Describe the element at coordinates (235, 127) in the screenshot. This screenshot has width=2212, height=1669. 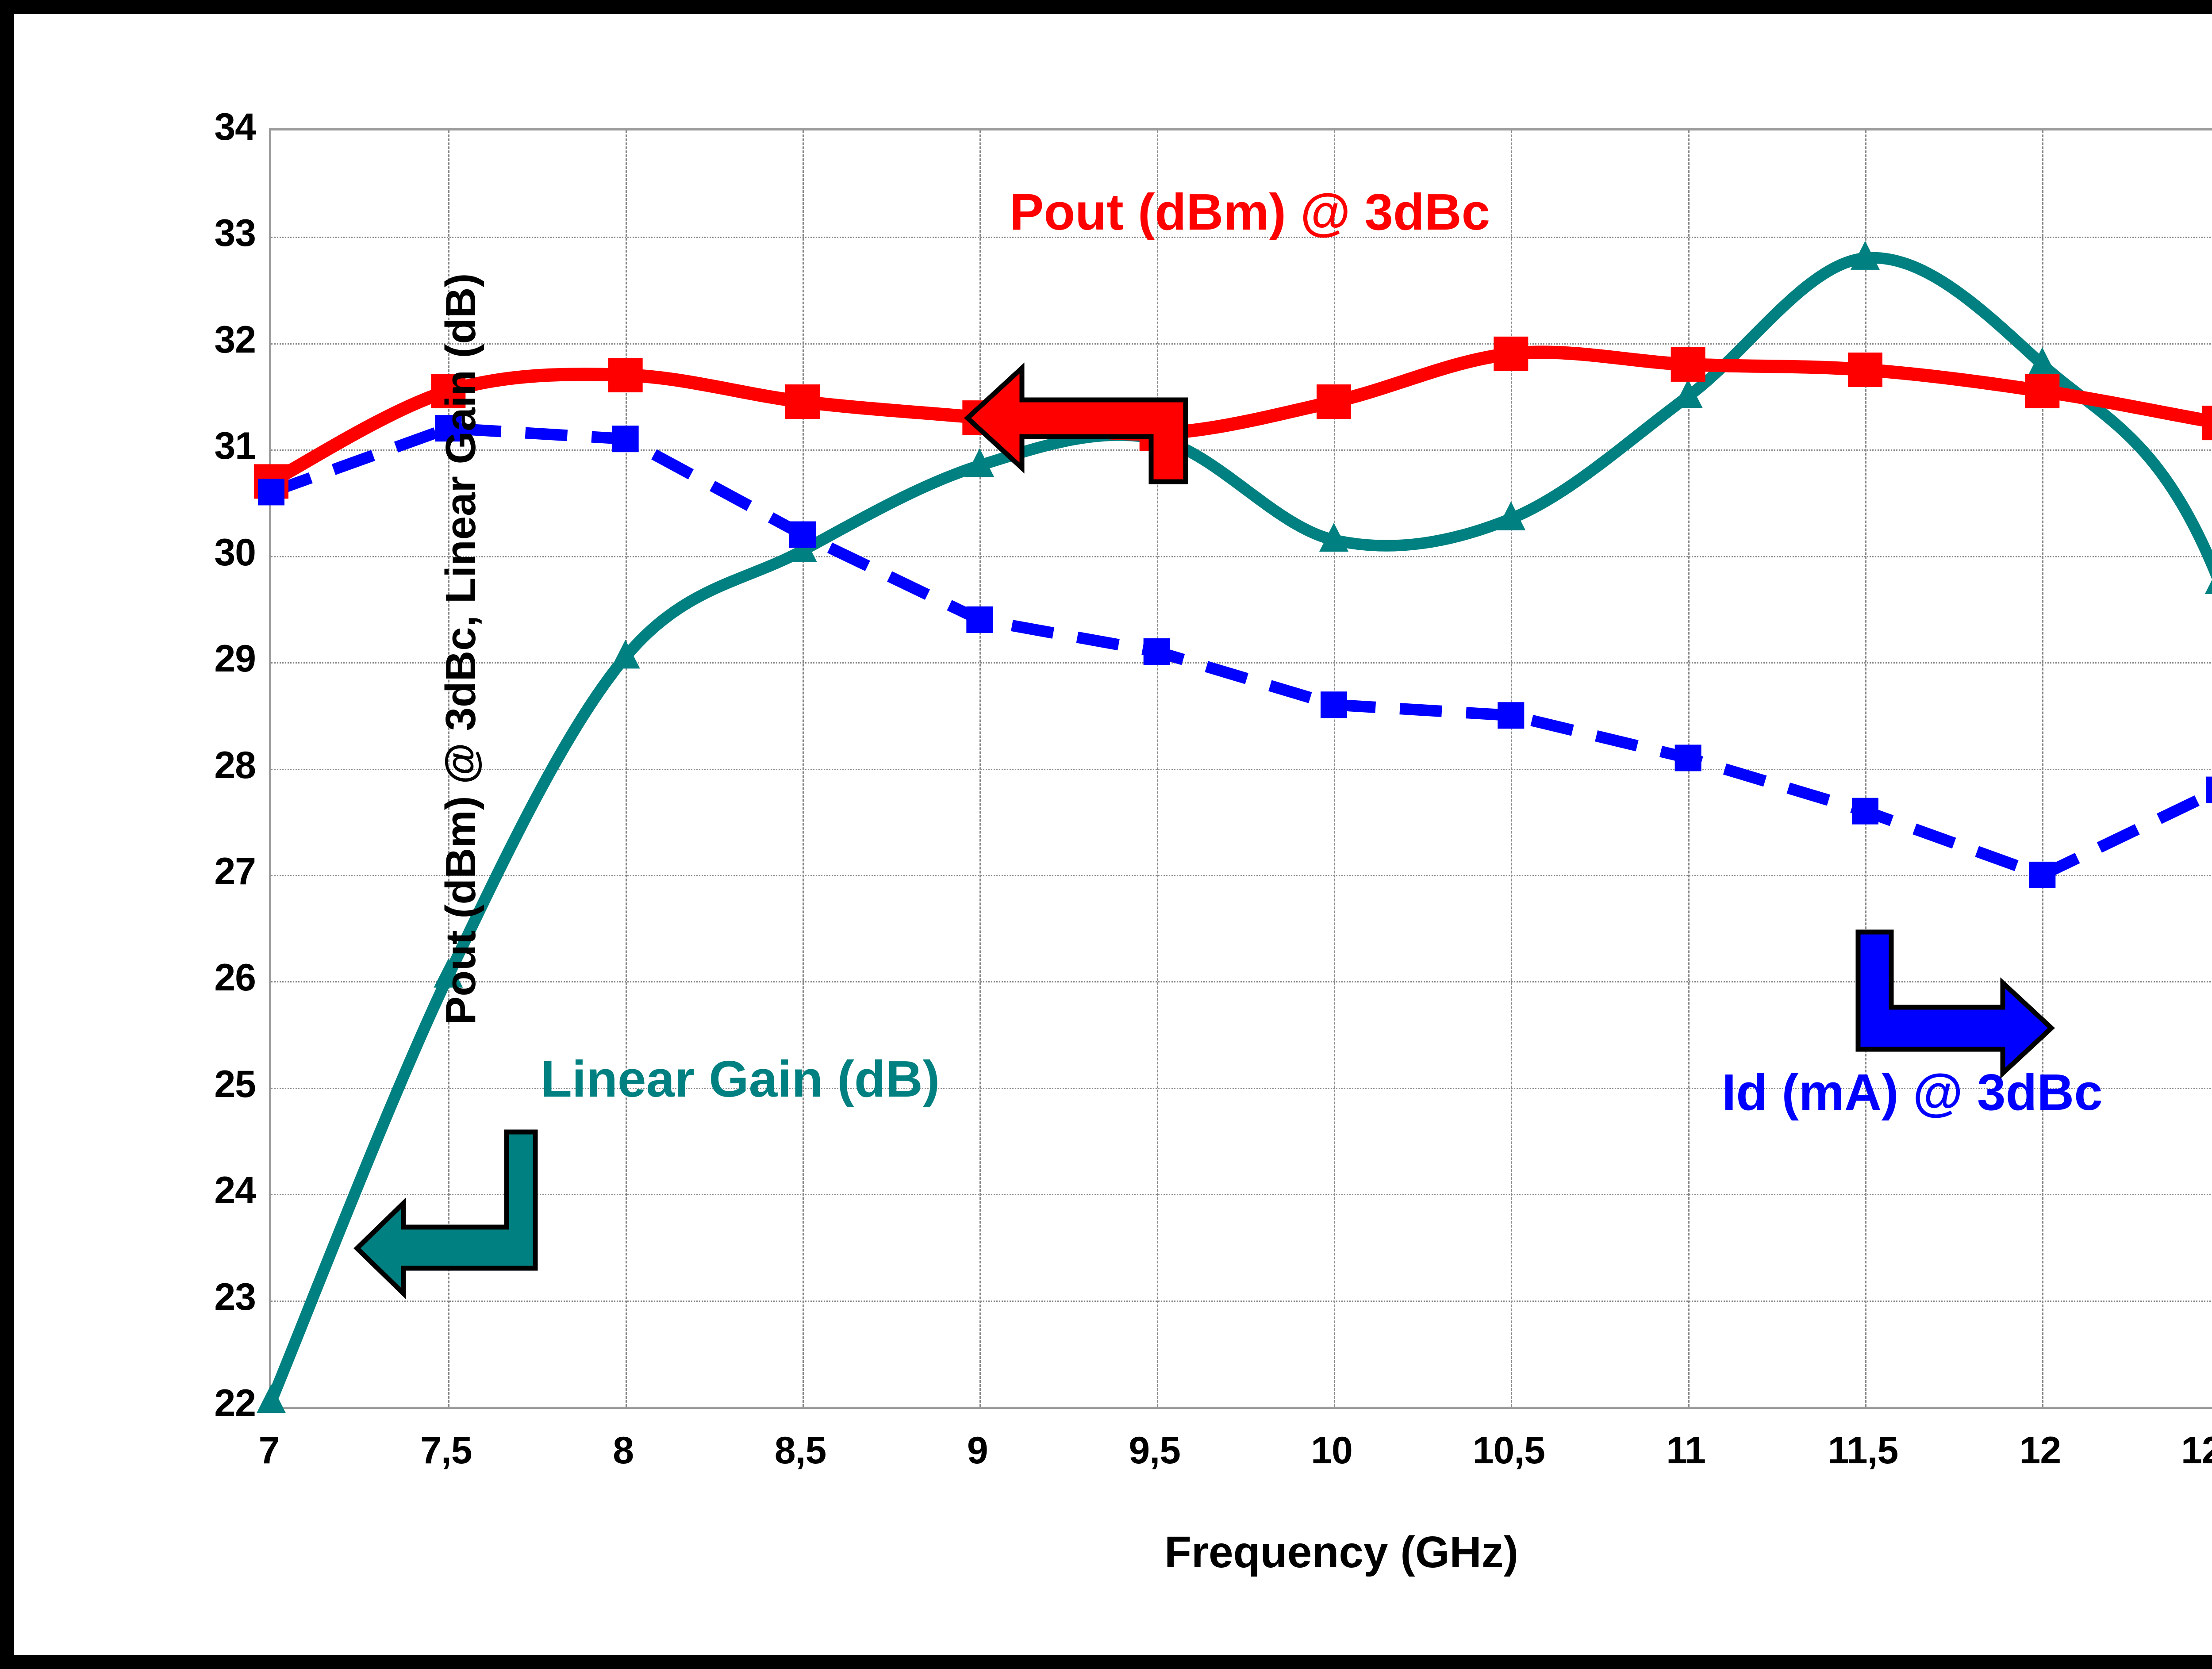
I see `y-axis-left-tick-label: 34` at that location.